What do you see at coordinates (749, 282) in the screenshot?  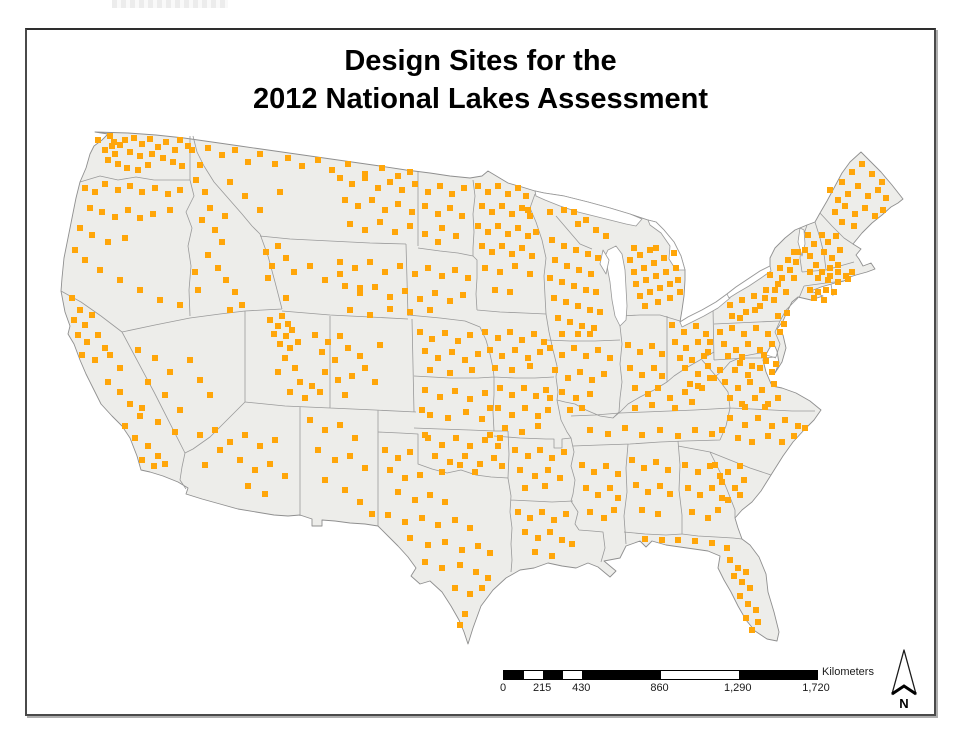 I see `lake-ontario` at bounding box center [749, 282].